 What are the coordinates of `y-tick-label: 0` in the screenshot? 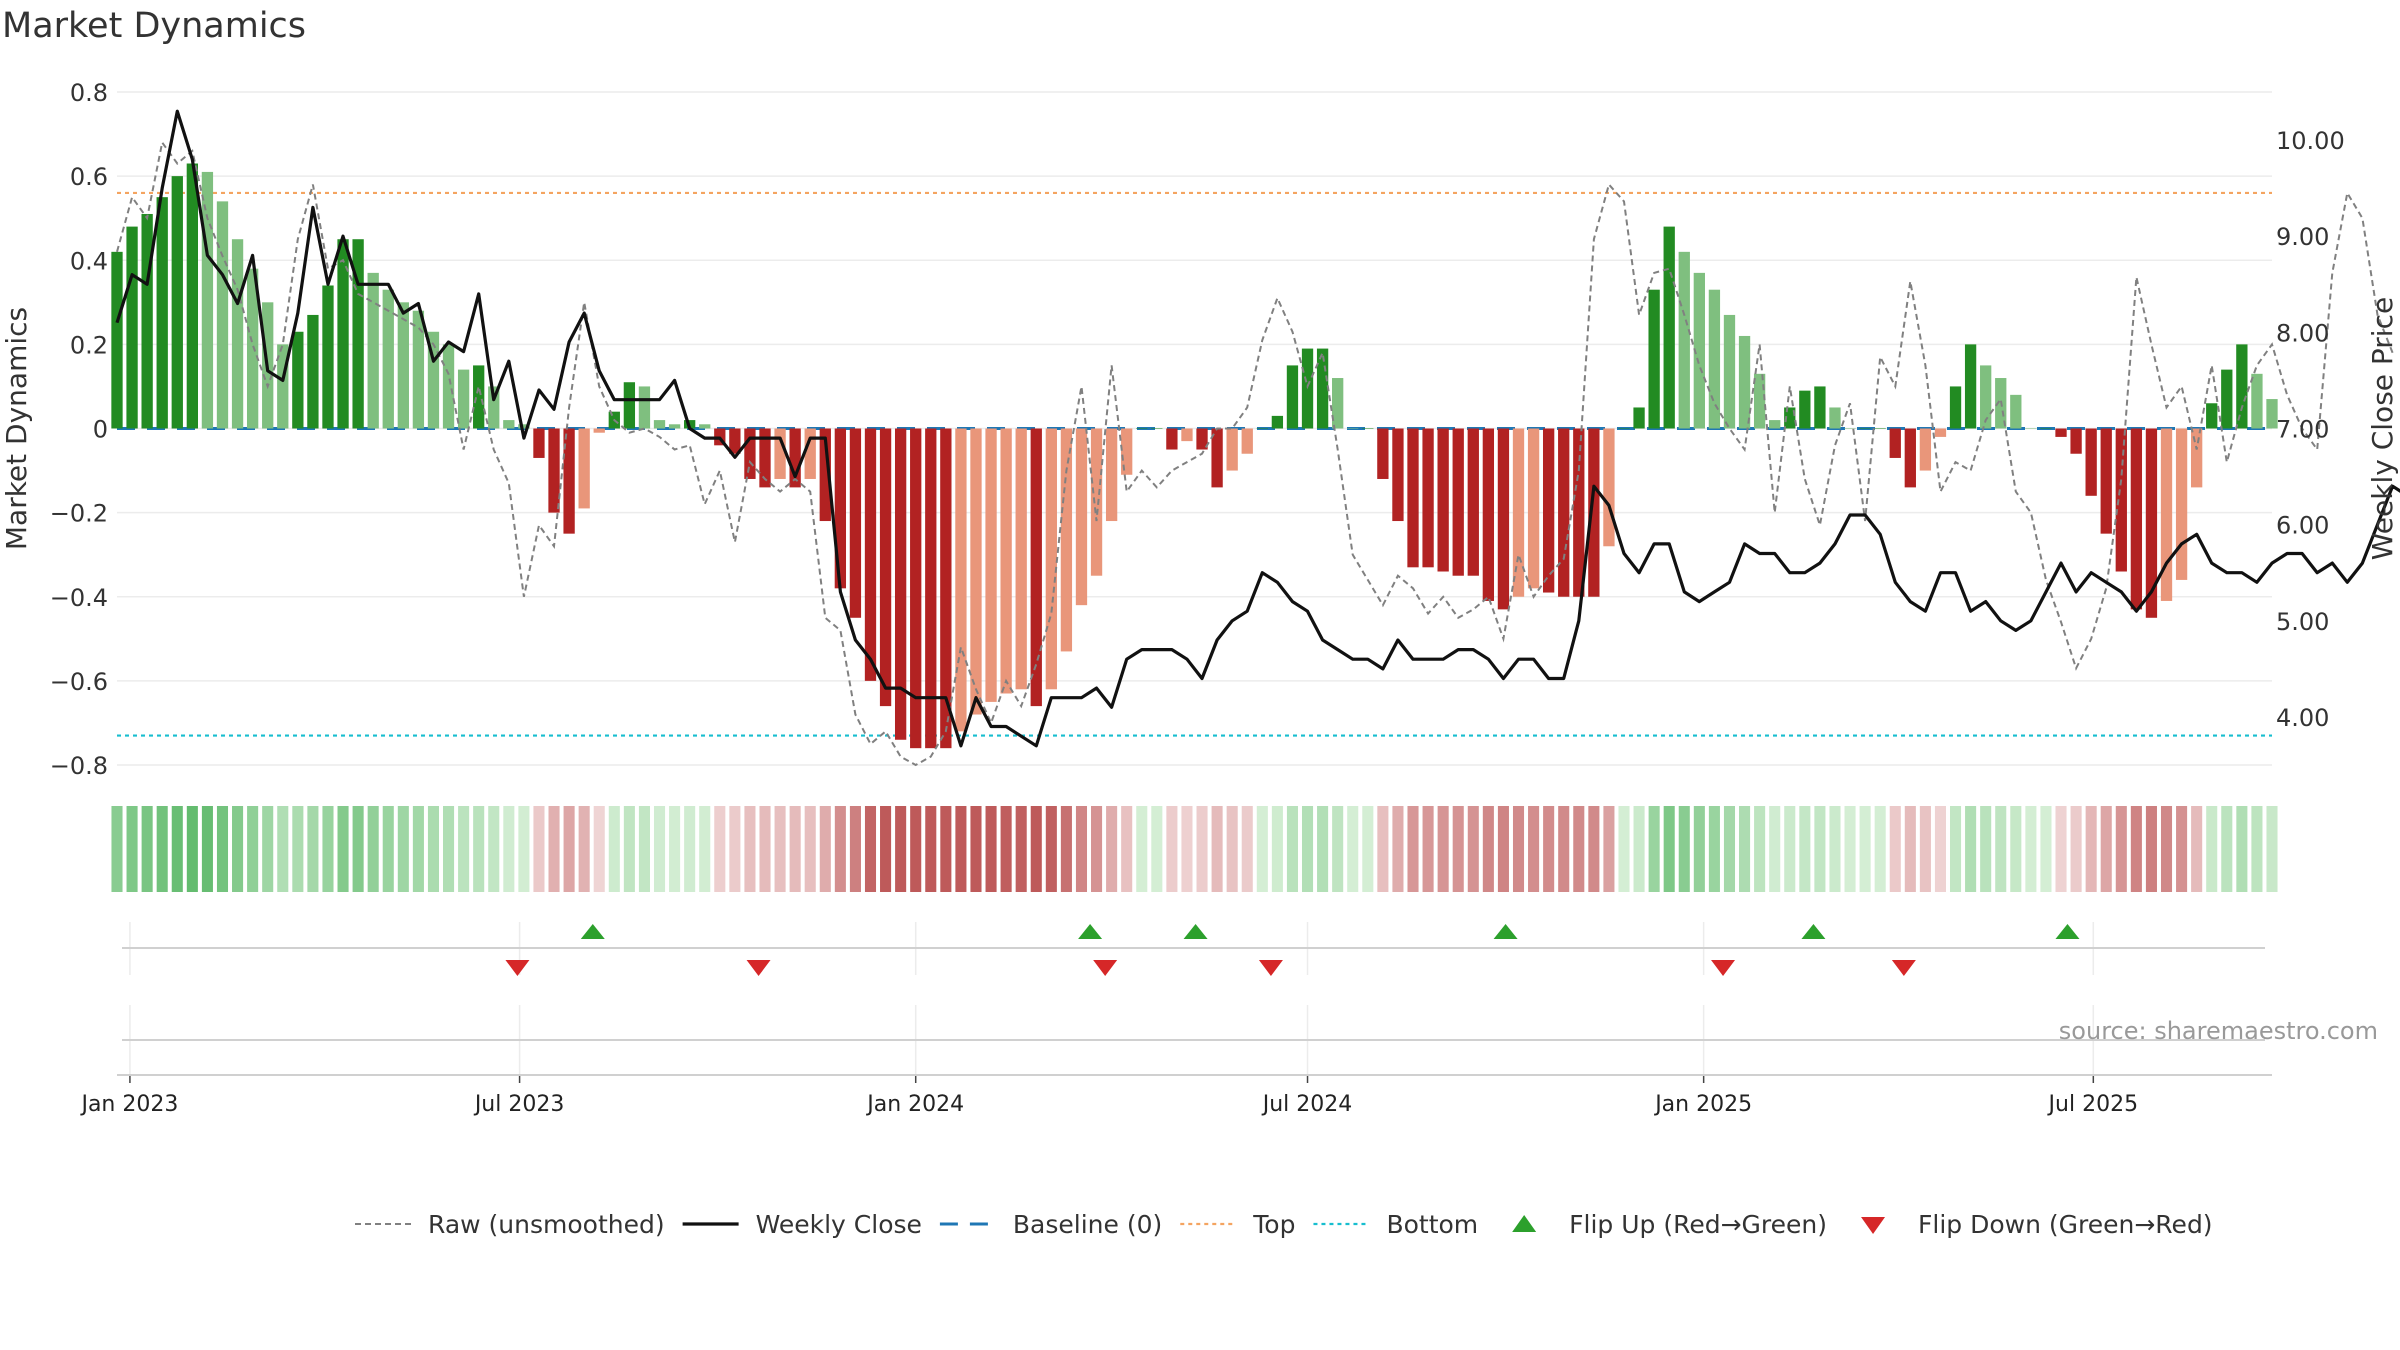 It's located at (100, 430).